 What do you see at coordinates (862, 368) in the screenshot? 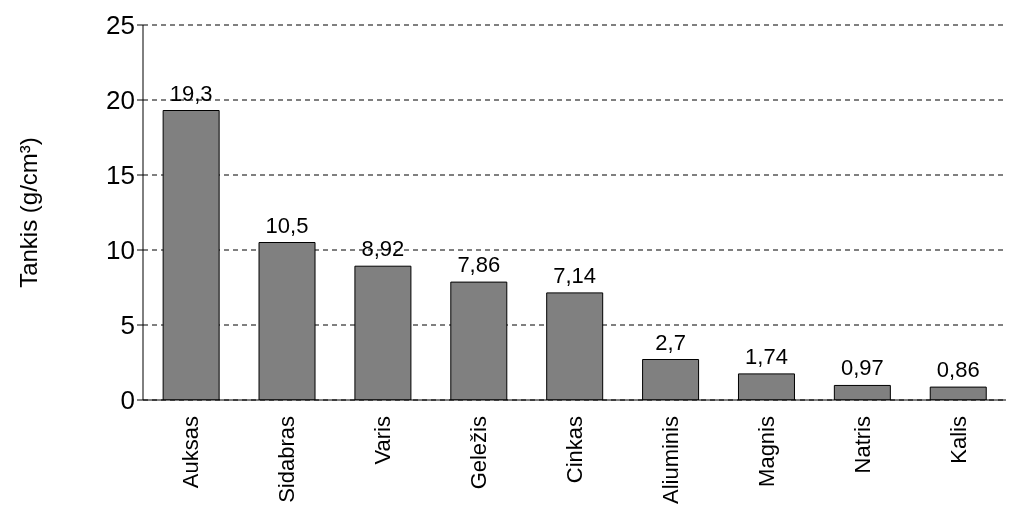
I see `data-label: 0,97` at bounding box center [862, 368].